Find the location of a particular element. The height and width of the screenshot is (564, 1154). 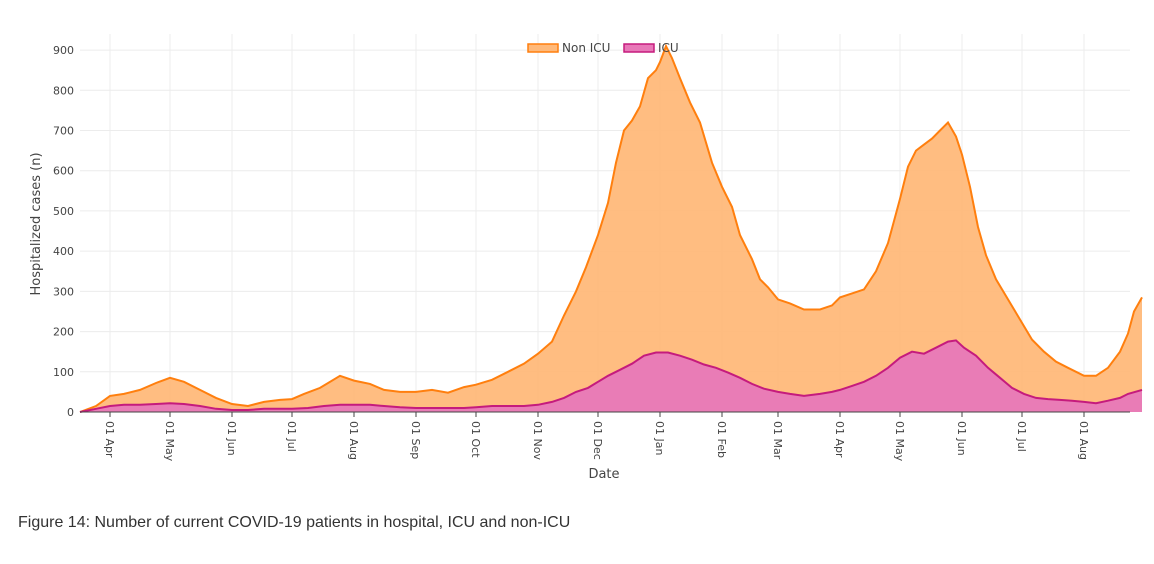

y-tick-label: 200 is located at coordinates (63, 332).